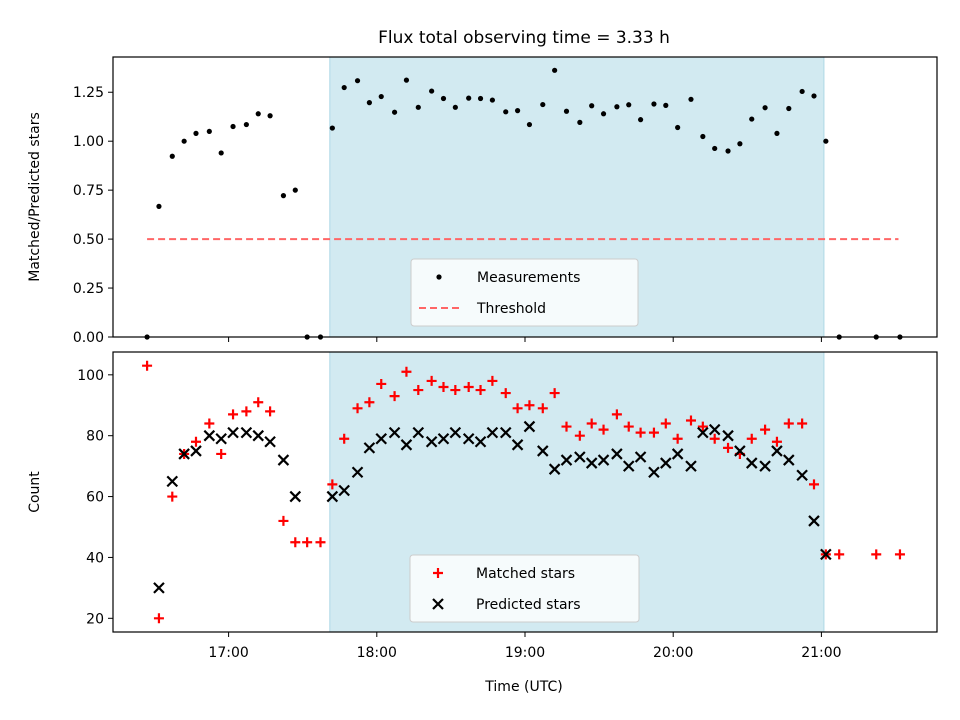  What do you see at coordinates (88, 338) in the screenshot?
I see `y-tick-label: 0.00` at bounding box center [88, 338].